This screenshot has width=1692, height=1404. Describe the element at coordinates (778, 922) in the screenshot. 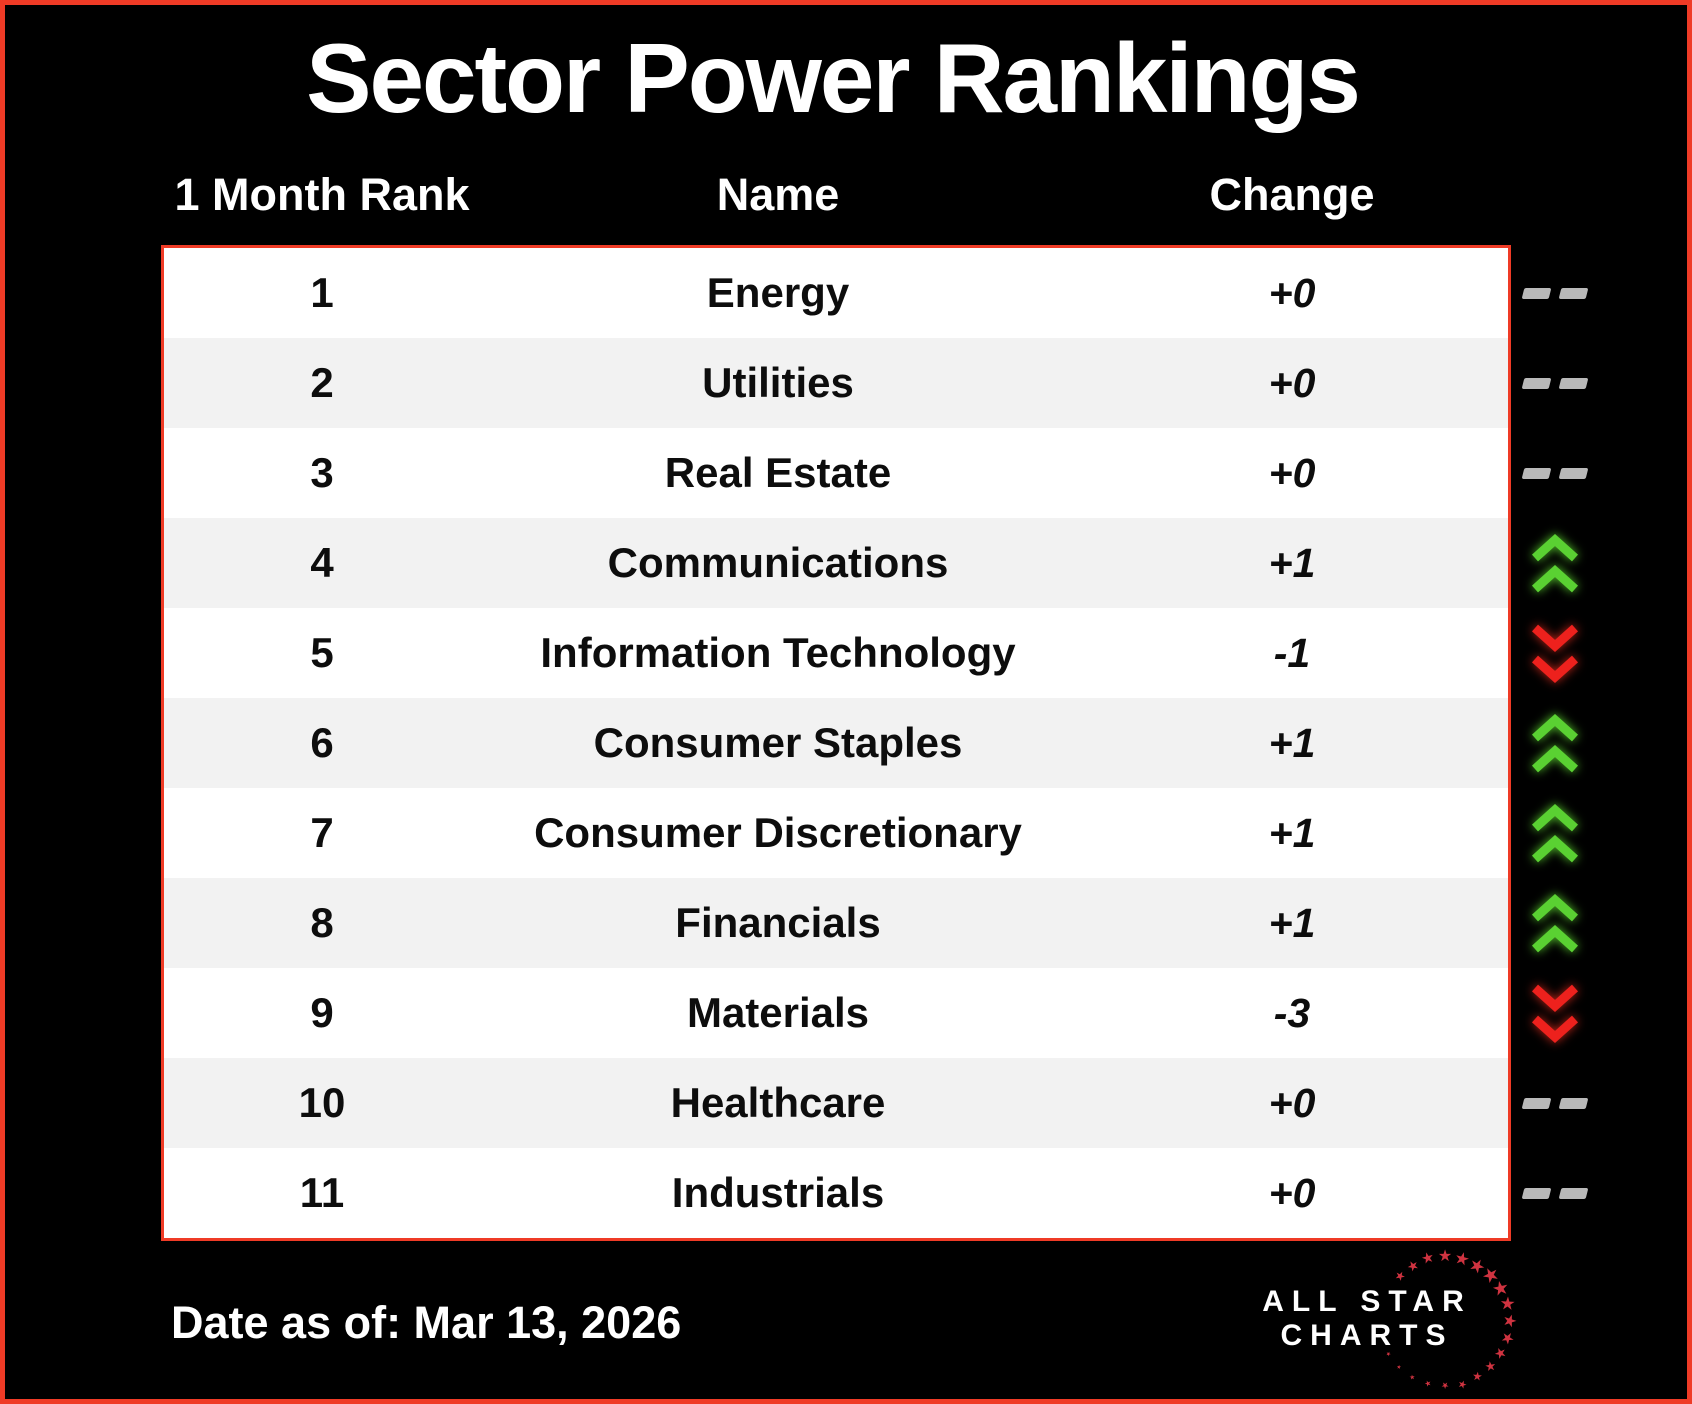

I see `name-cell: Financials` at that location.